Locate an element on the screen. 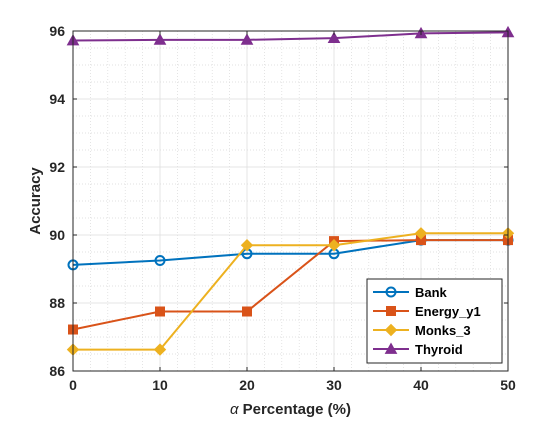  x-tick-label: 0 is located at coordinates (73, 385).